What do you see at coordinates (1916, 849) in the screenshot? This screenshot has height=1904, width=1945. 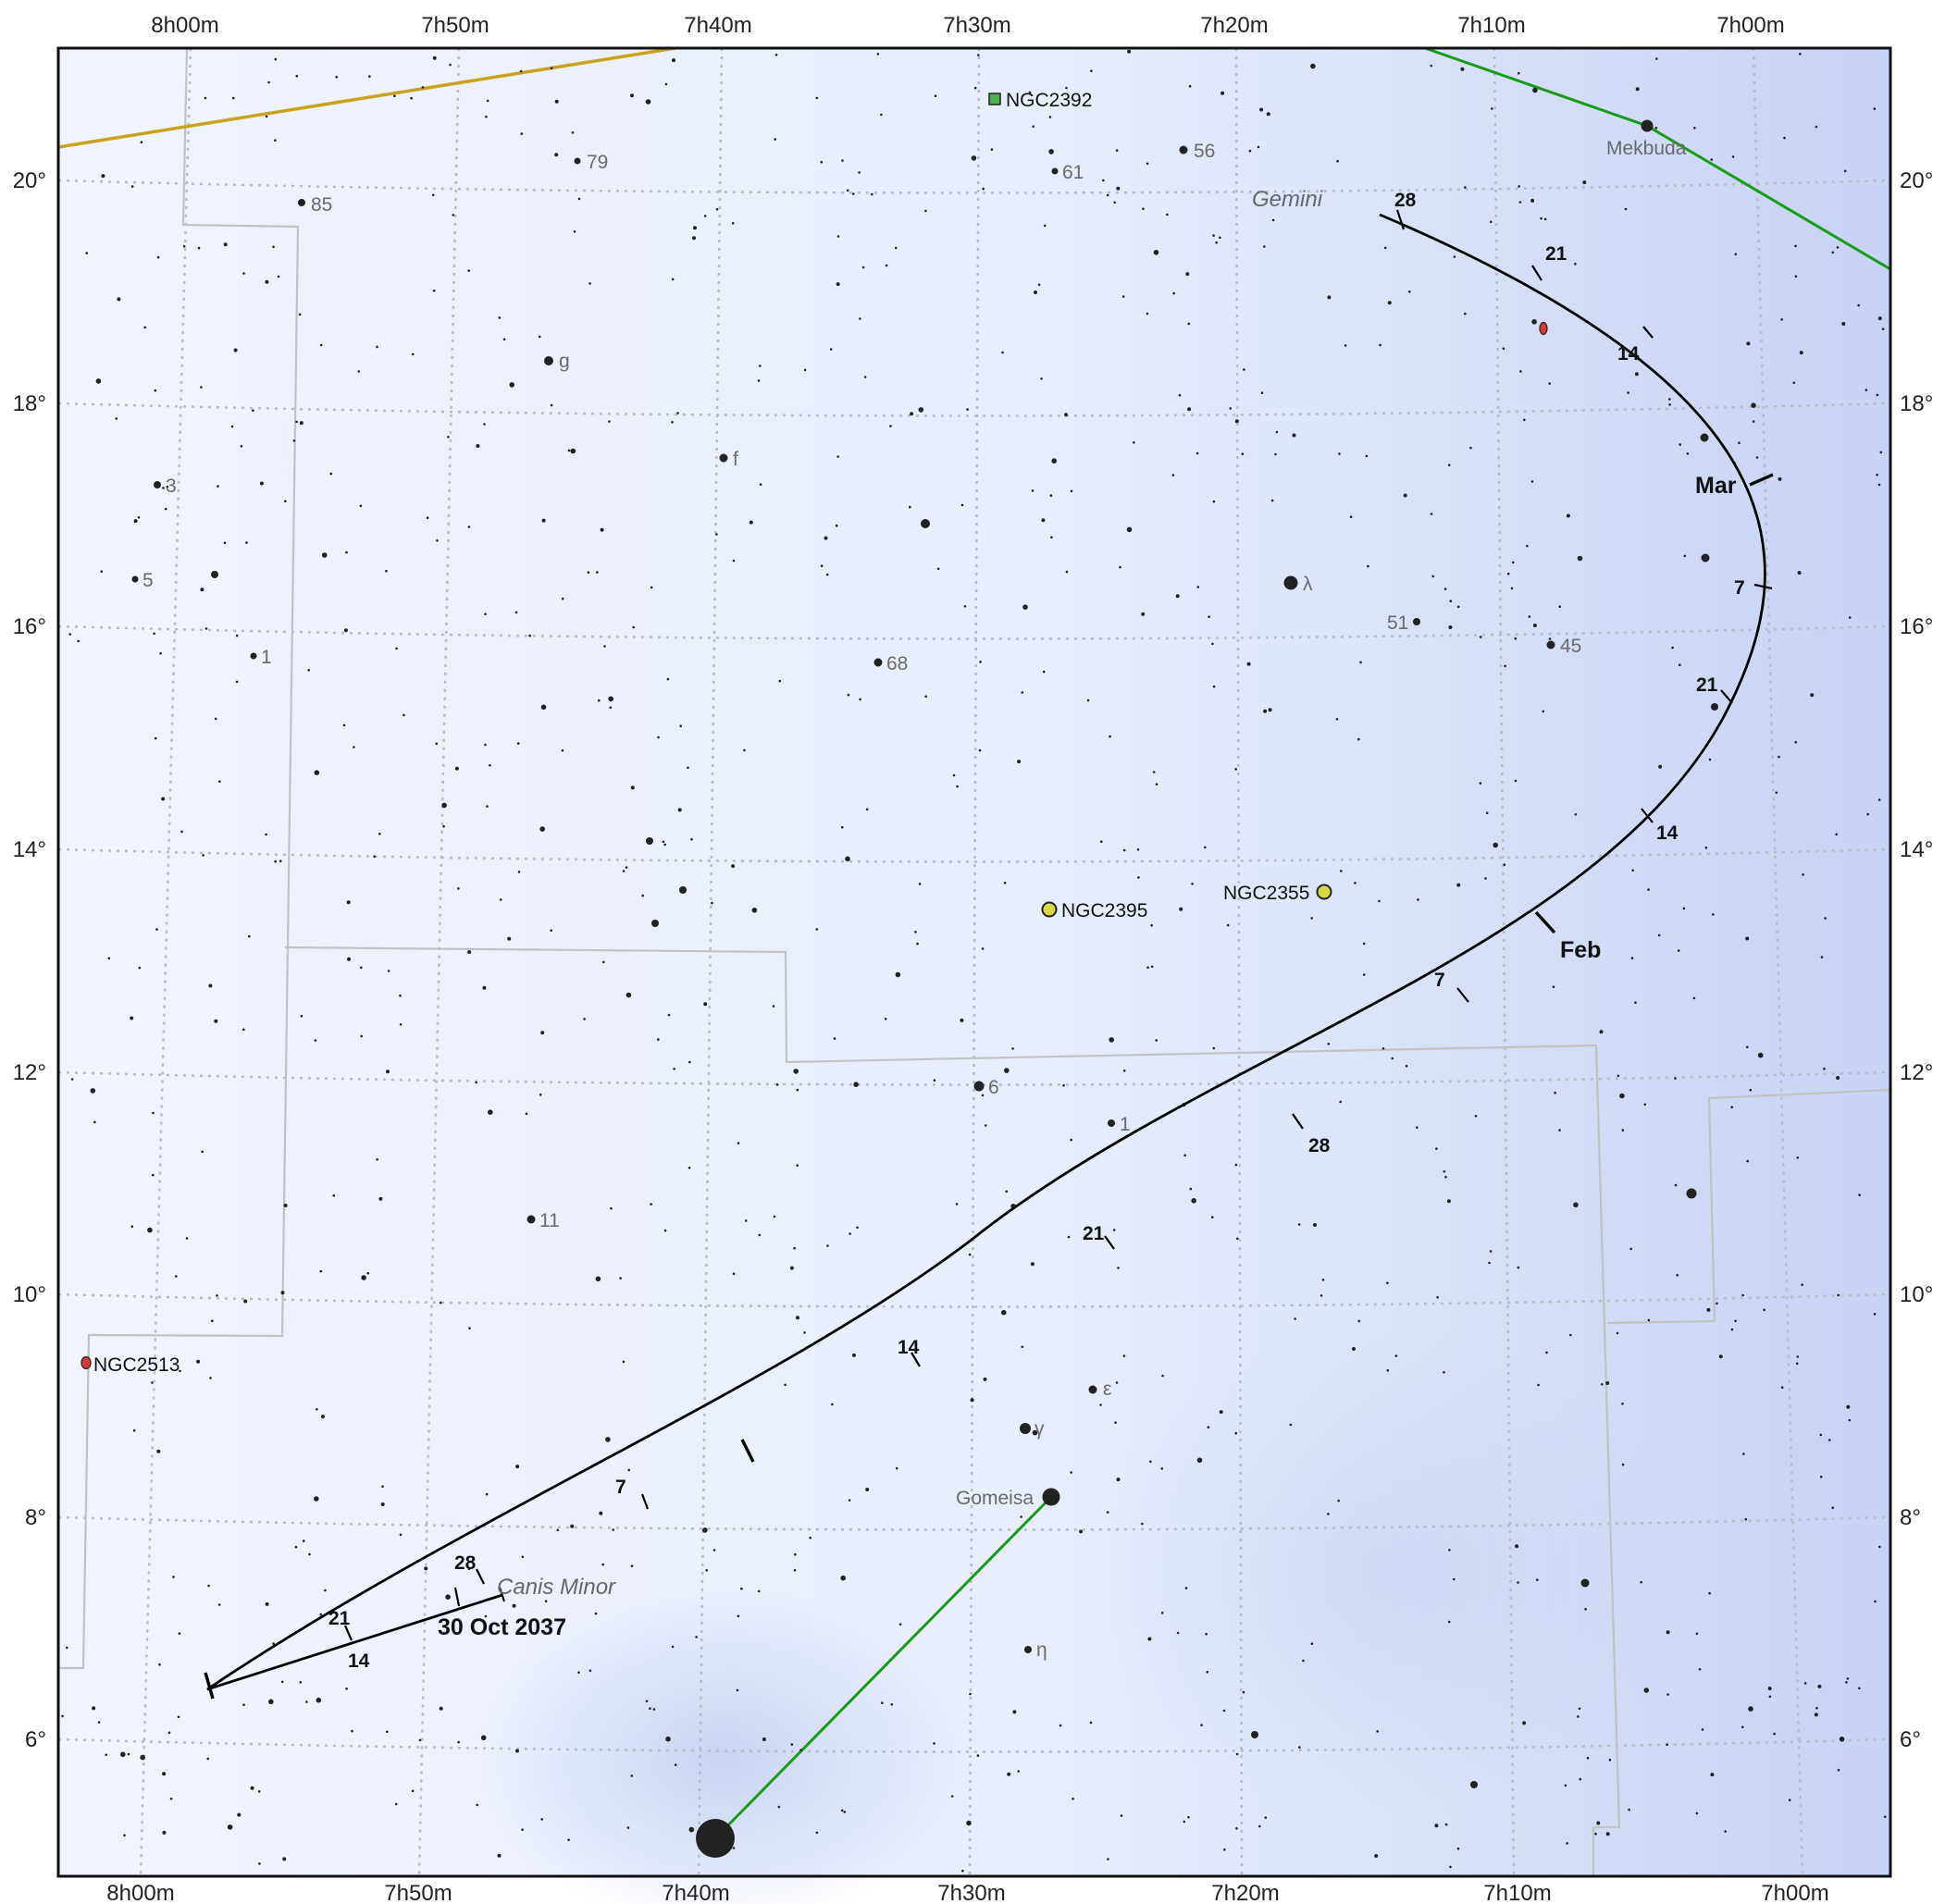 I see `dec-label: 14°` at bounding box center [1916, 849].